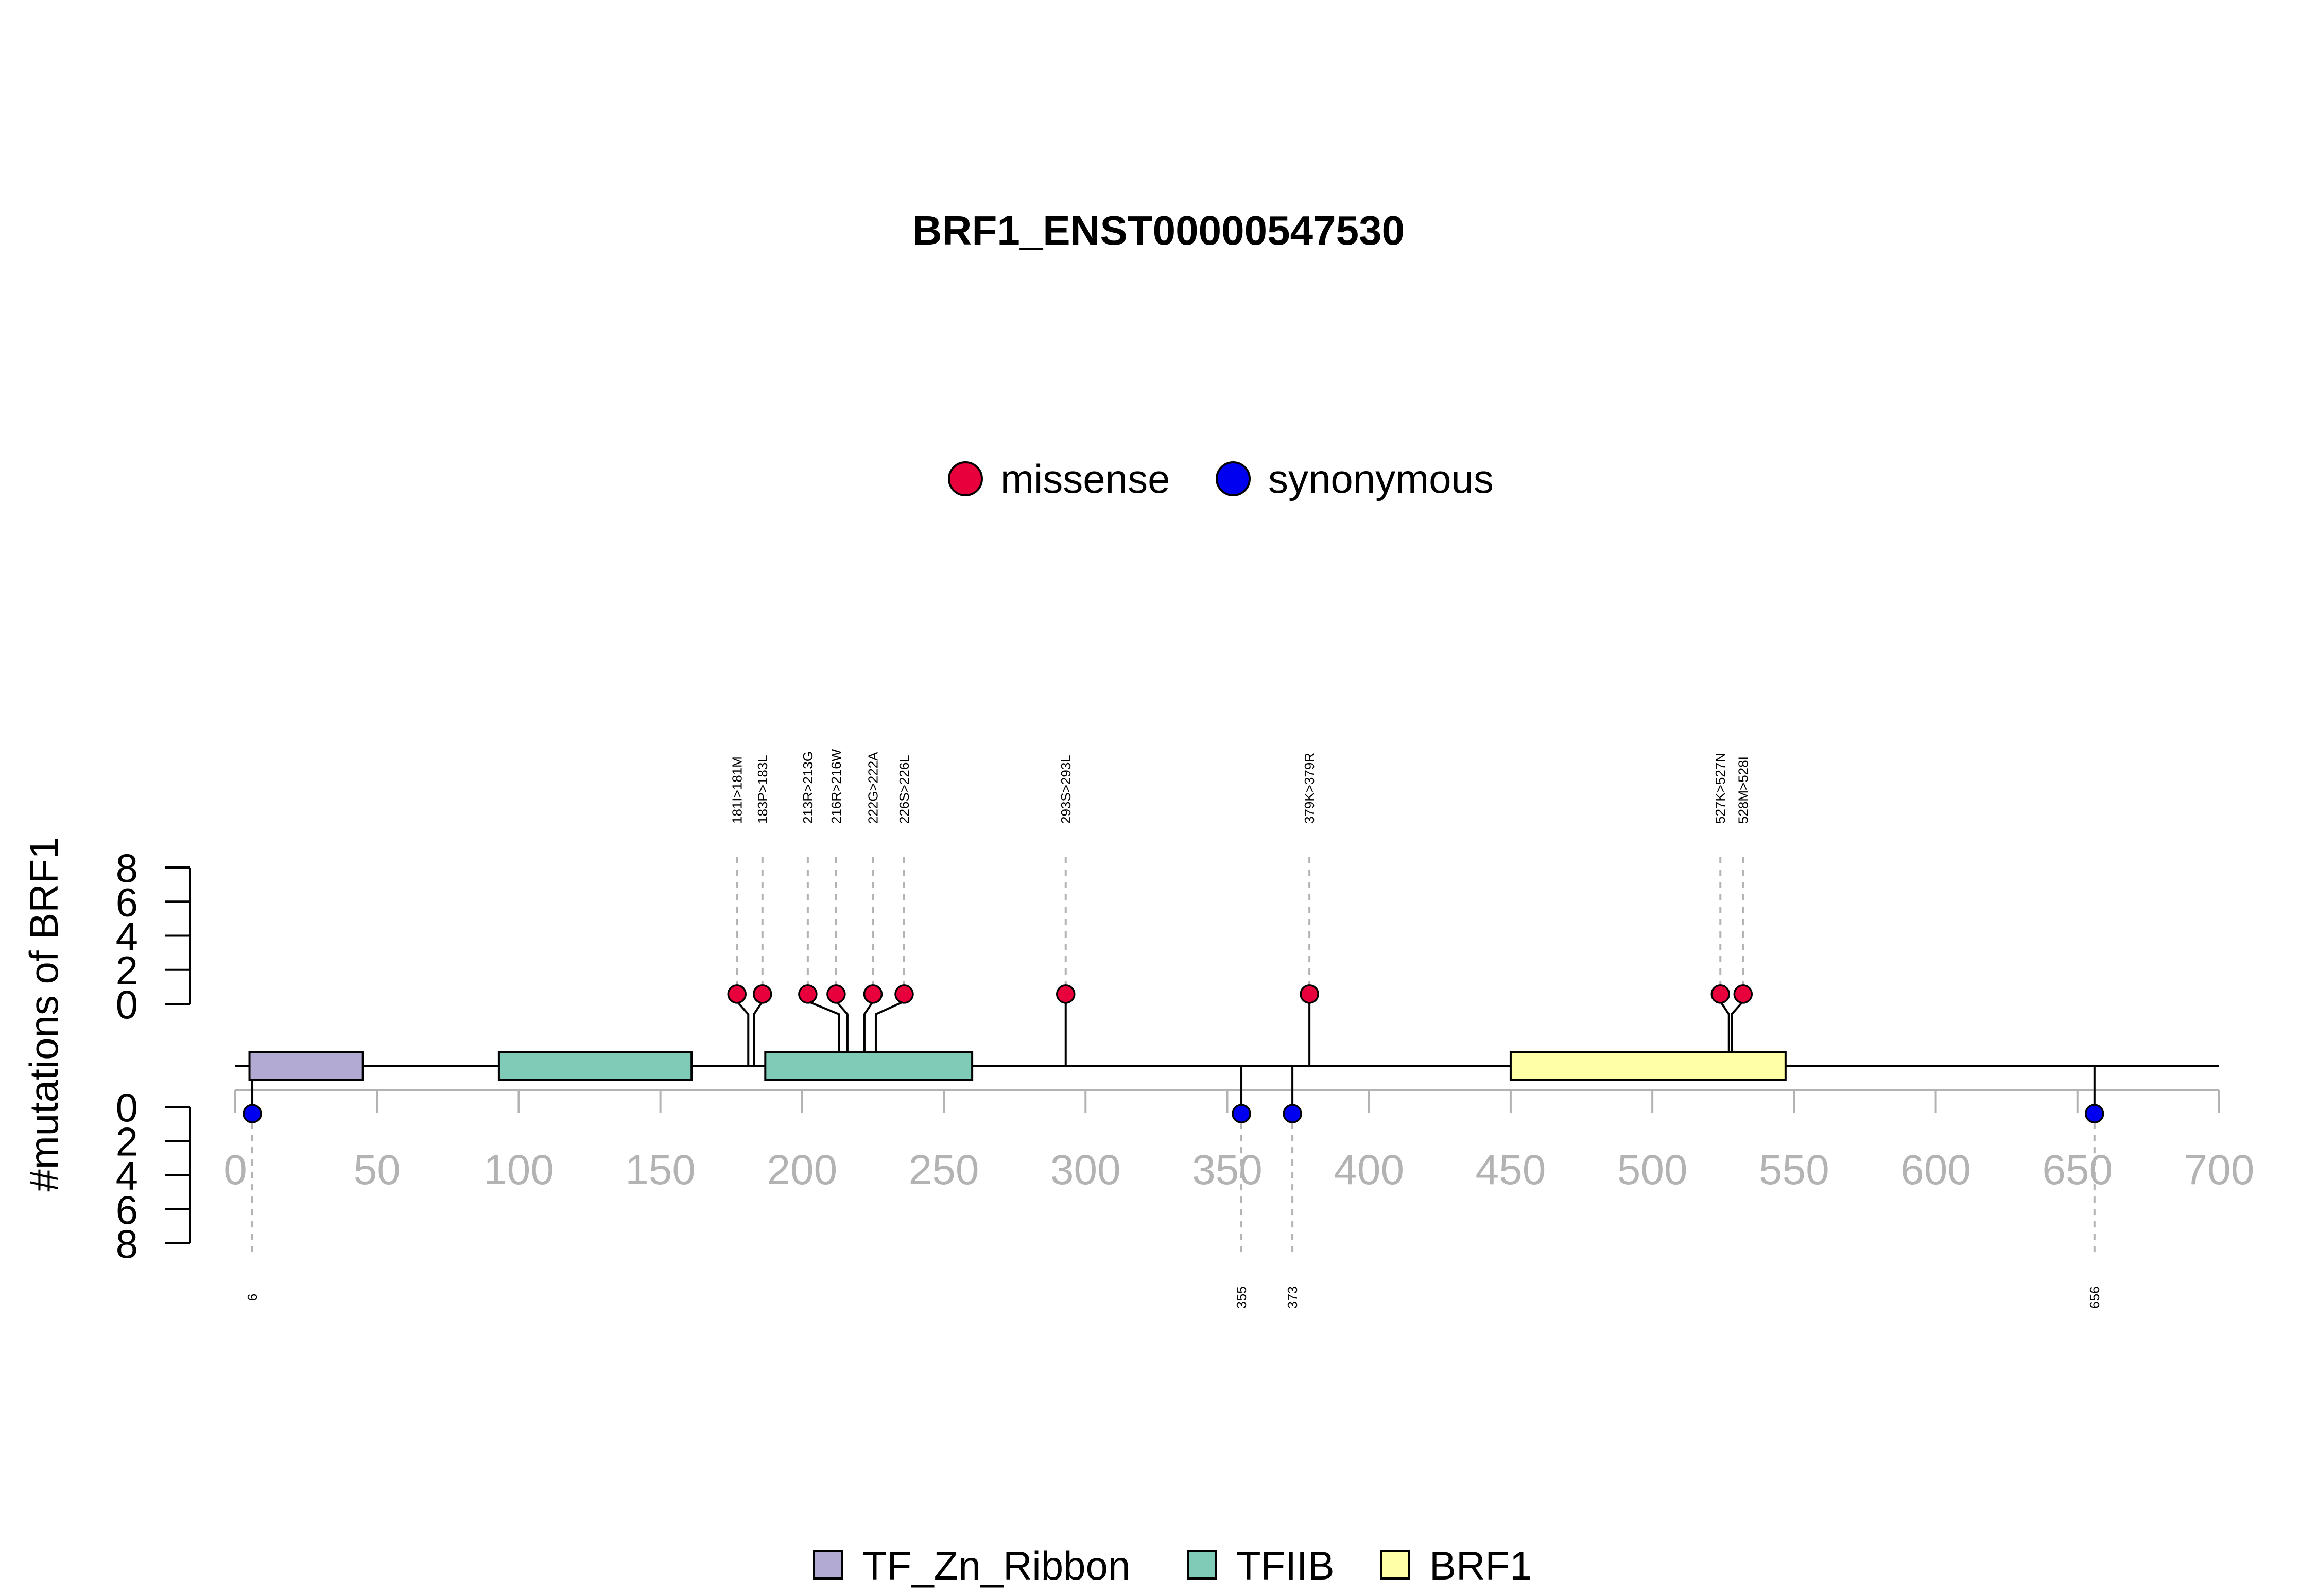 The width and height of the screenshot is (2317, 1596). What do you see at coordinates (1241, 1297) in the screenshot?
I see `mutation-label-355: 355` at bounding box center [1241, 1297].